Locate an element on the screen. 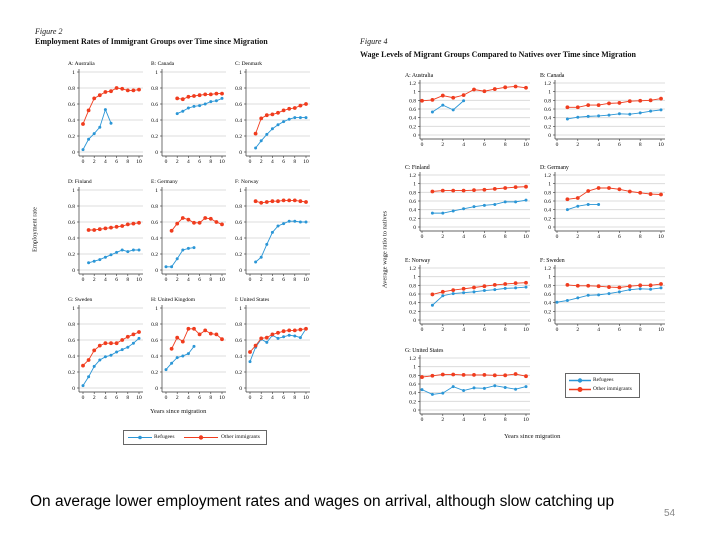 This screenshot has width=720, height=540. page-number: 54 is located at coordinates (670, 513).